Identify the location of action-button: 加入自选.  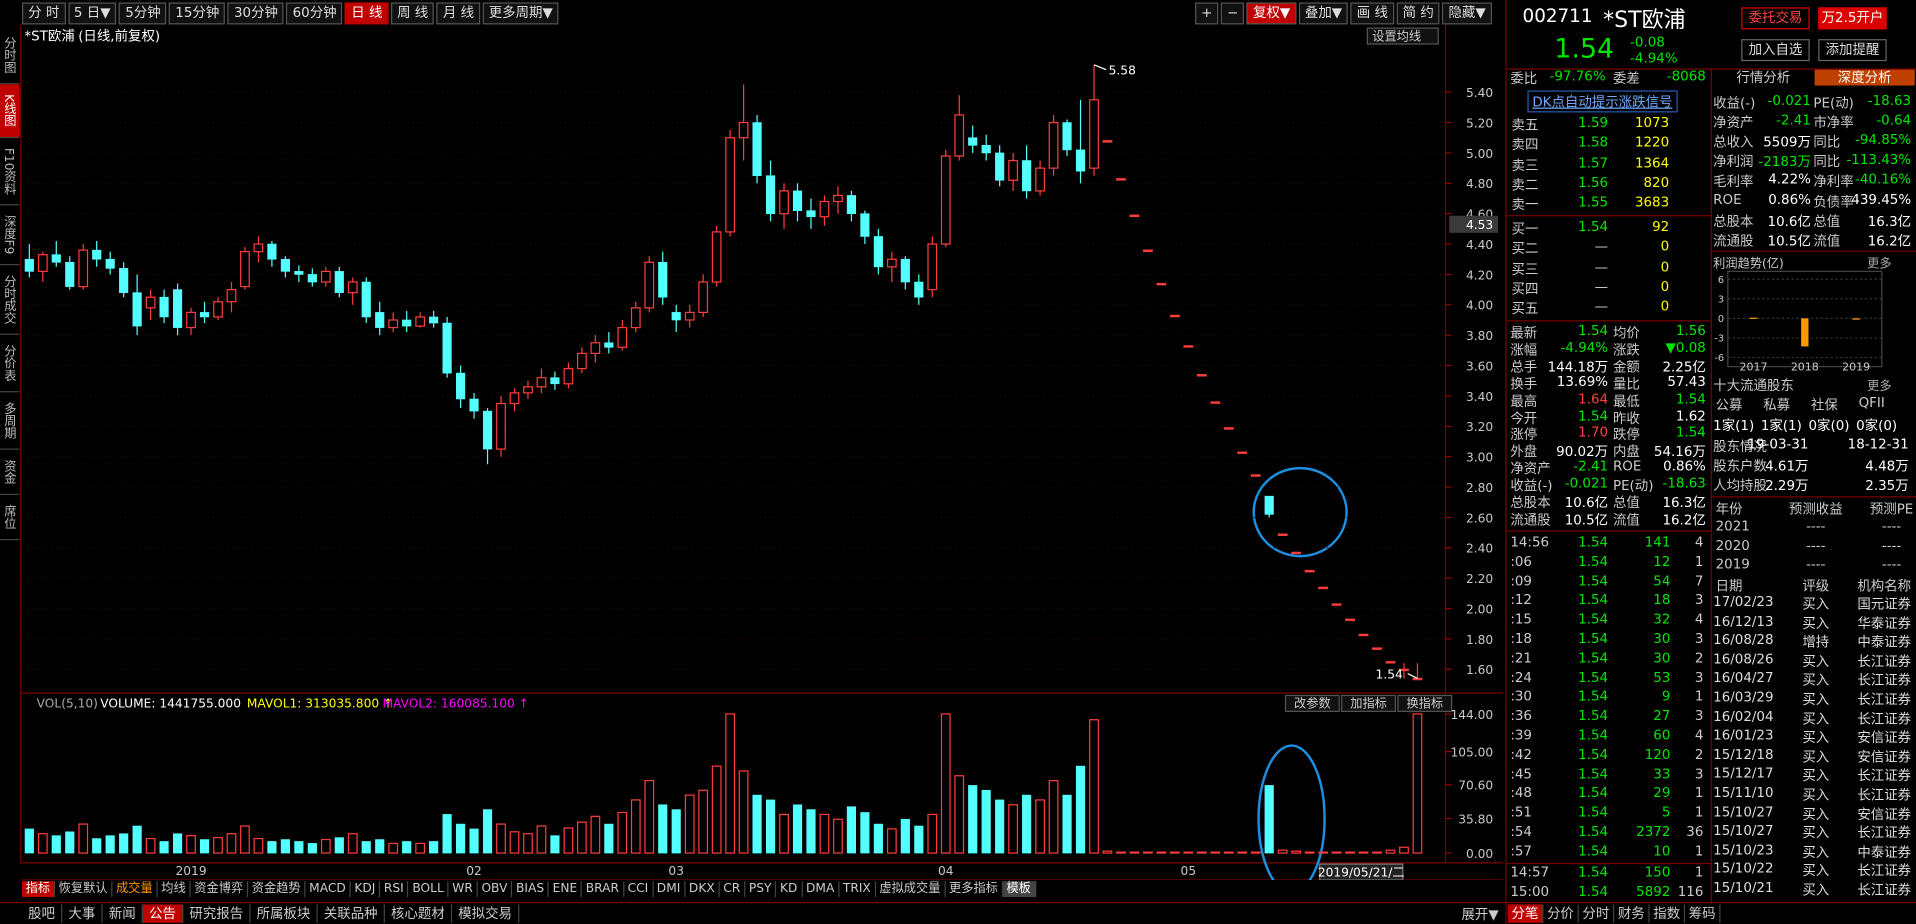
(1775, 50).